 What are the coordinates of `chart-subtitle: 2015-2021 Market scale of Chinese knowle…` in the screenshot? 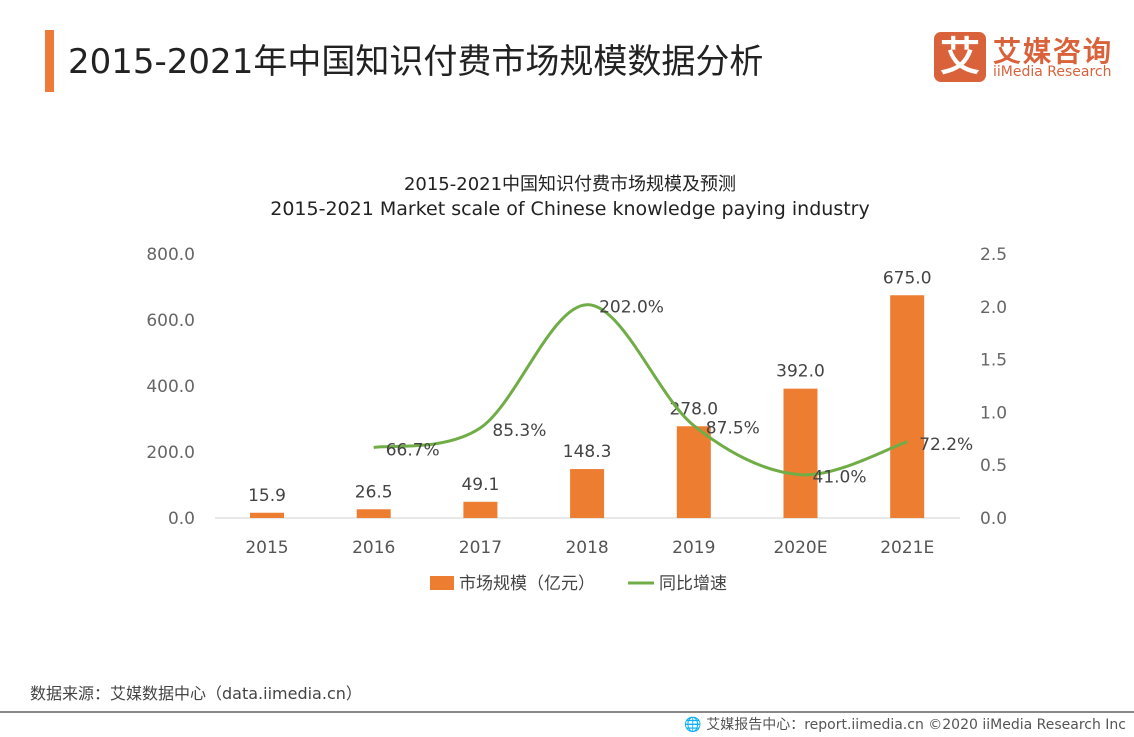 It's located at (569, 209).